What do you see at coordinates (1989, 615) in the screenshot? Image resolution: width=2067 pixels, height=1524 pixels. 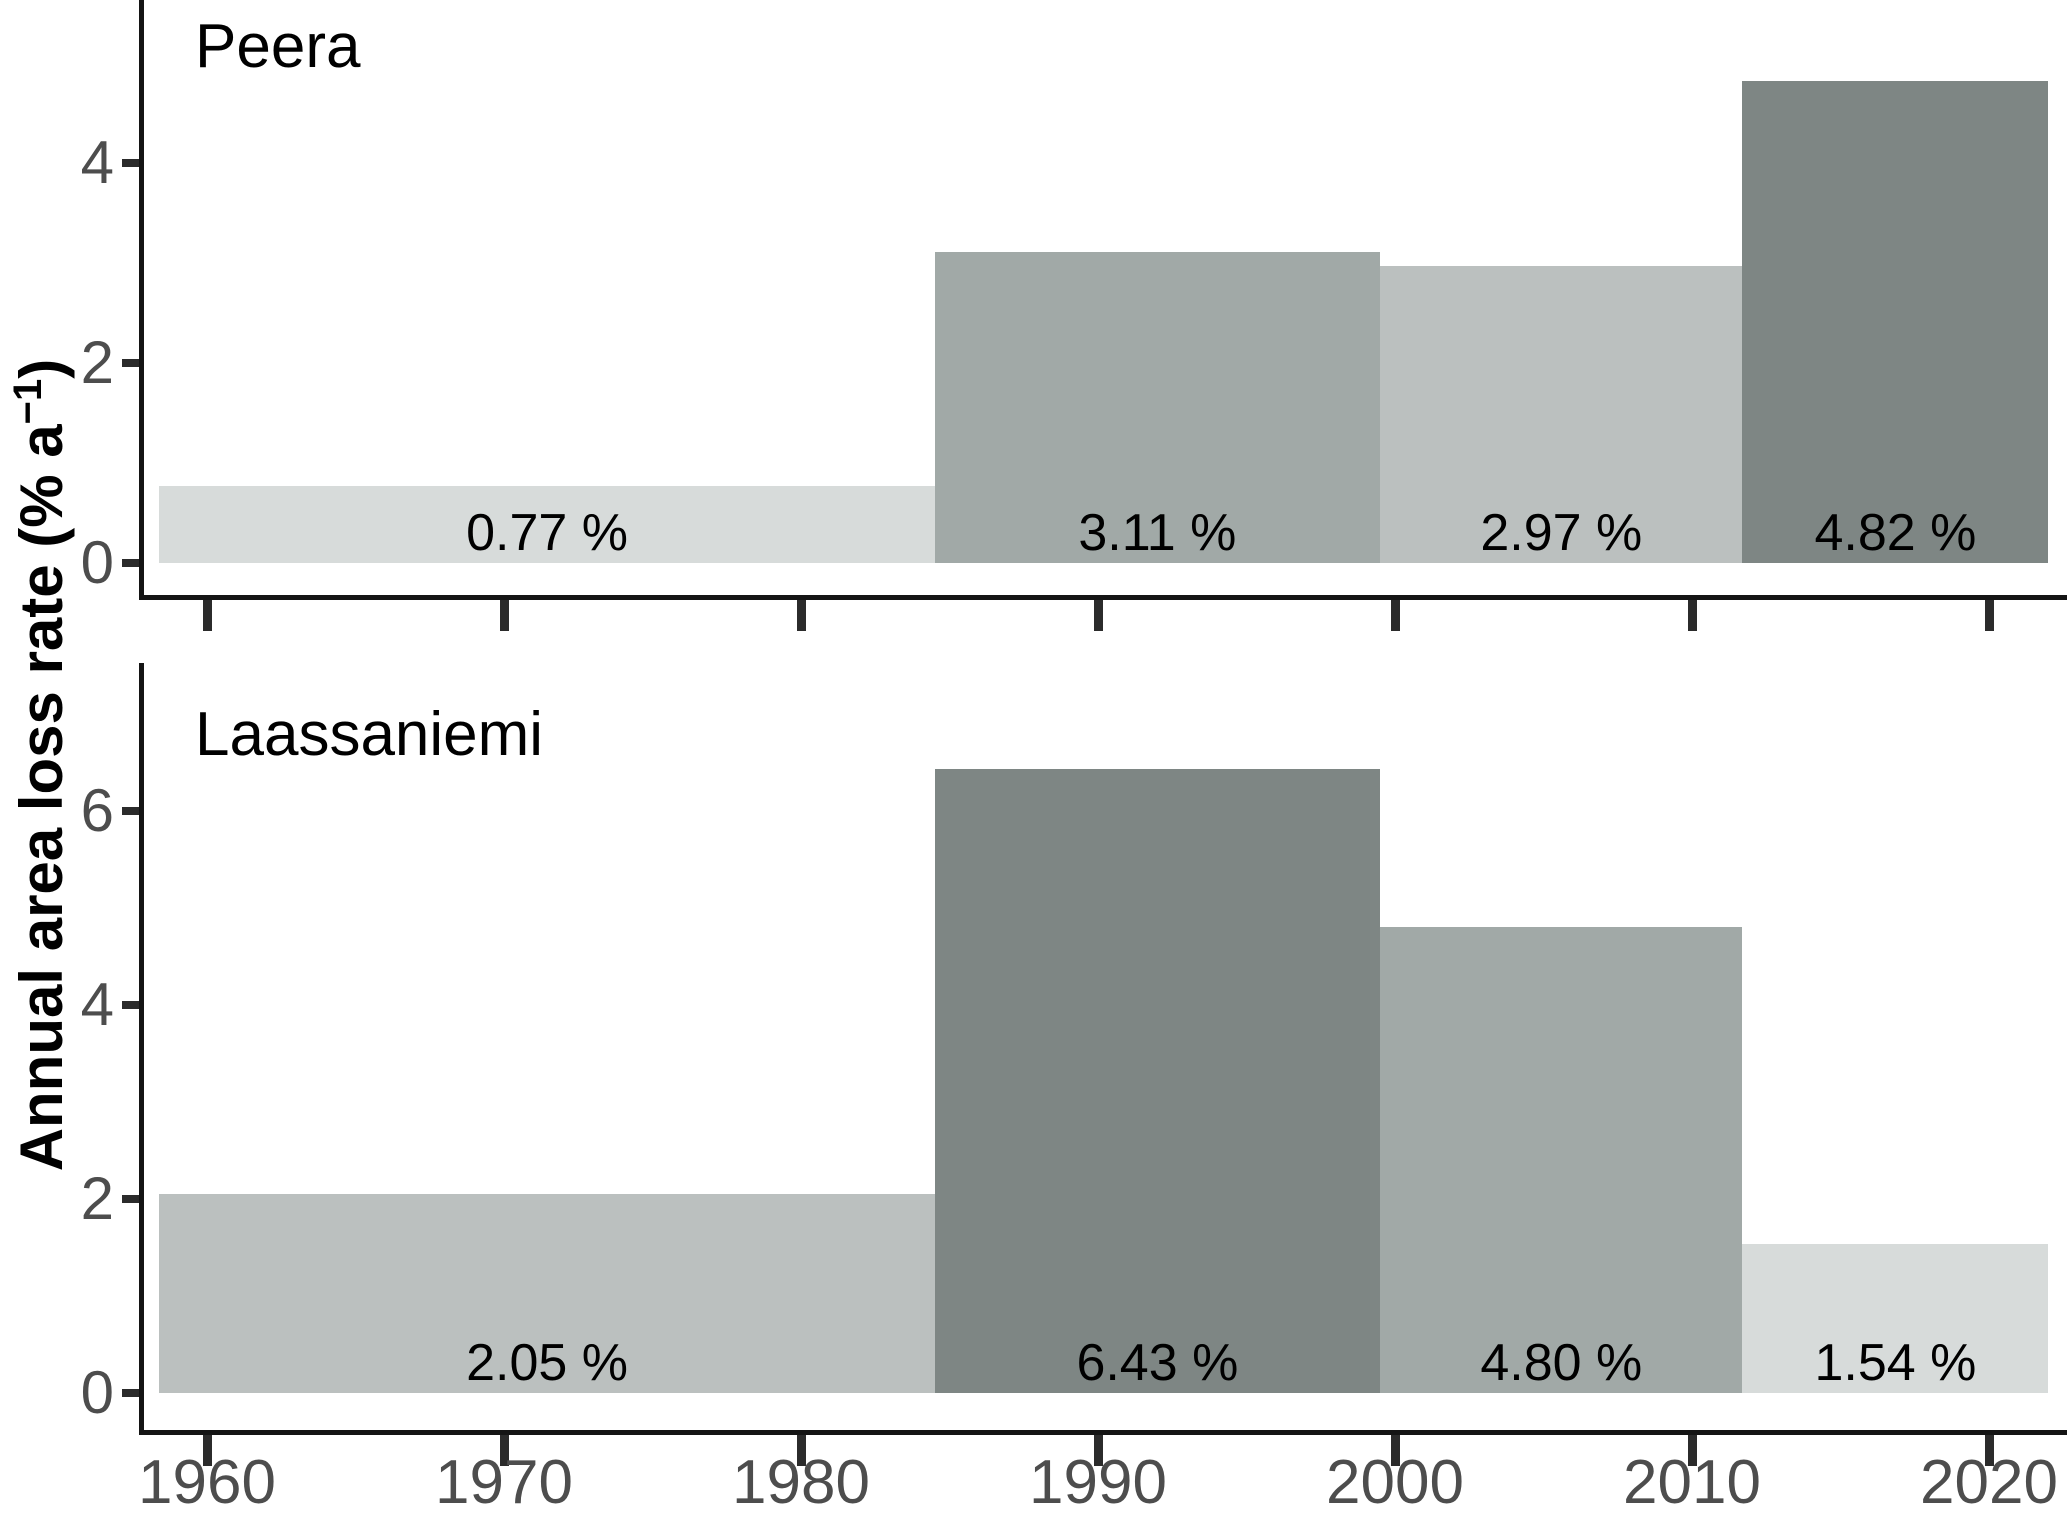 I see `x-tick-mark-peera-2020` at bounding box center [1989, 615].